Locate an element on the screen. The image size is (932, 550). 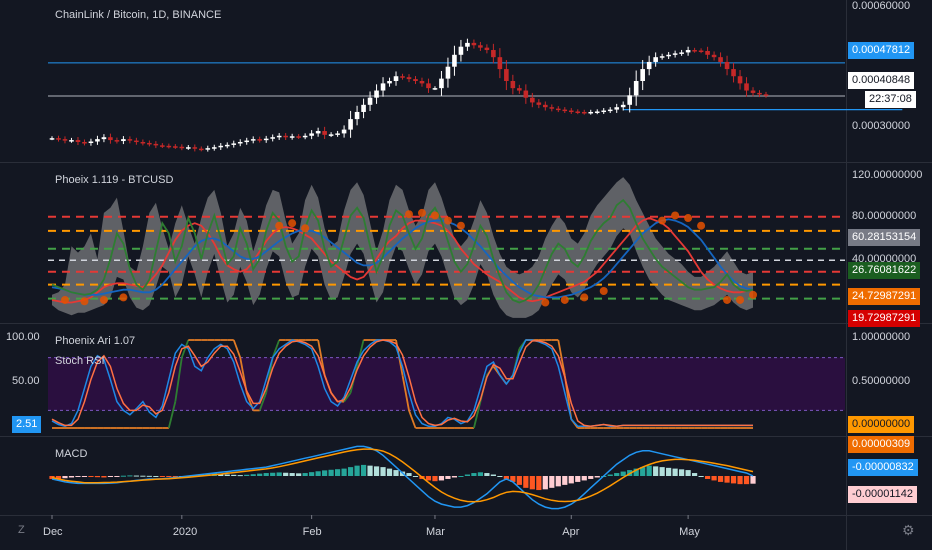
price-tag-last-time: 22:37:08 is located at coordinates (890, 99).